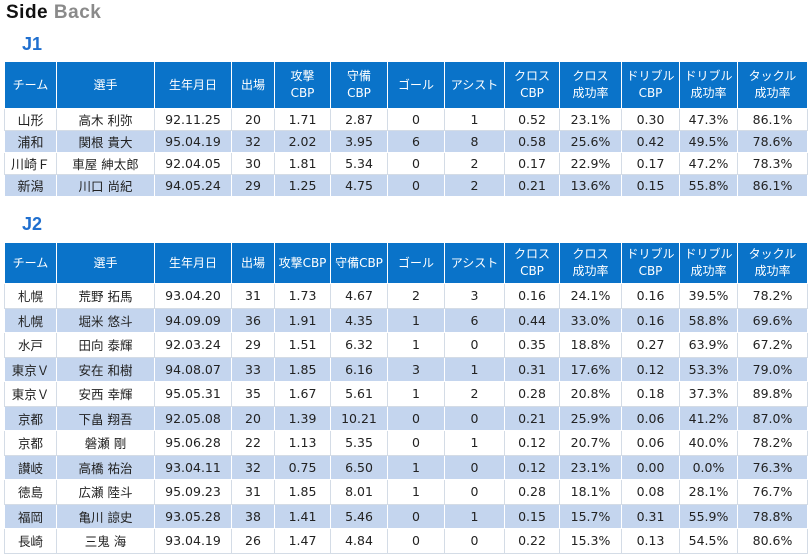 Image resolution: width=809 pixels, height=559 pixels. What do you see at coordinates (253, 443) in the screenshot?
I see `cell-appearances: 22` at bounding box center [253, 443].